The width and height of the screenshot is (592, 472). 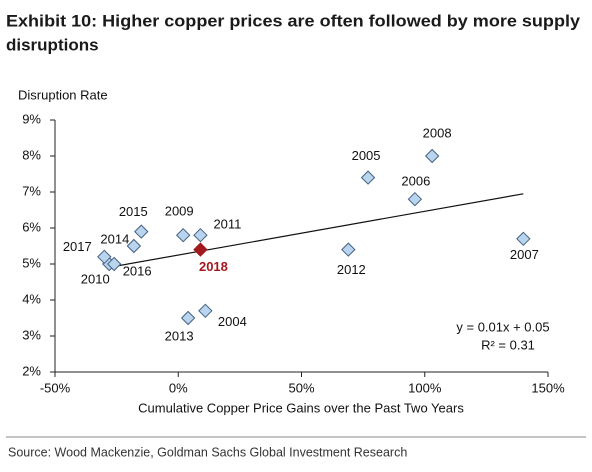 I want to click on point-label: 2011, so click(x=227, y=224).